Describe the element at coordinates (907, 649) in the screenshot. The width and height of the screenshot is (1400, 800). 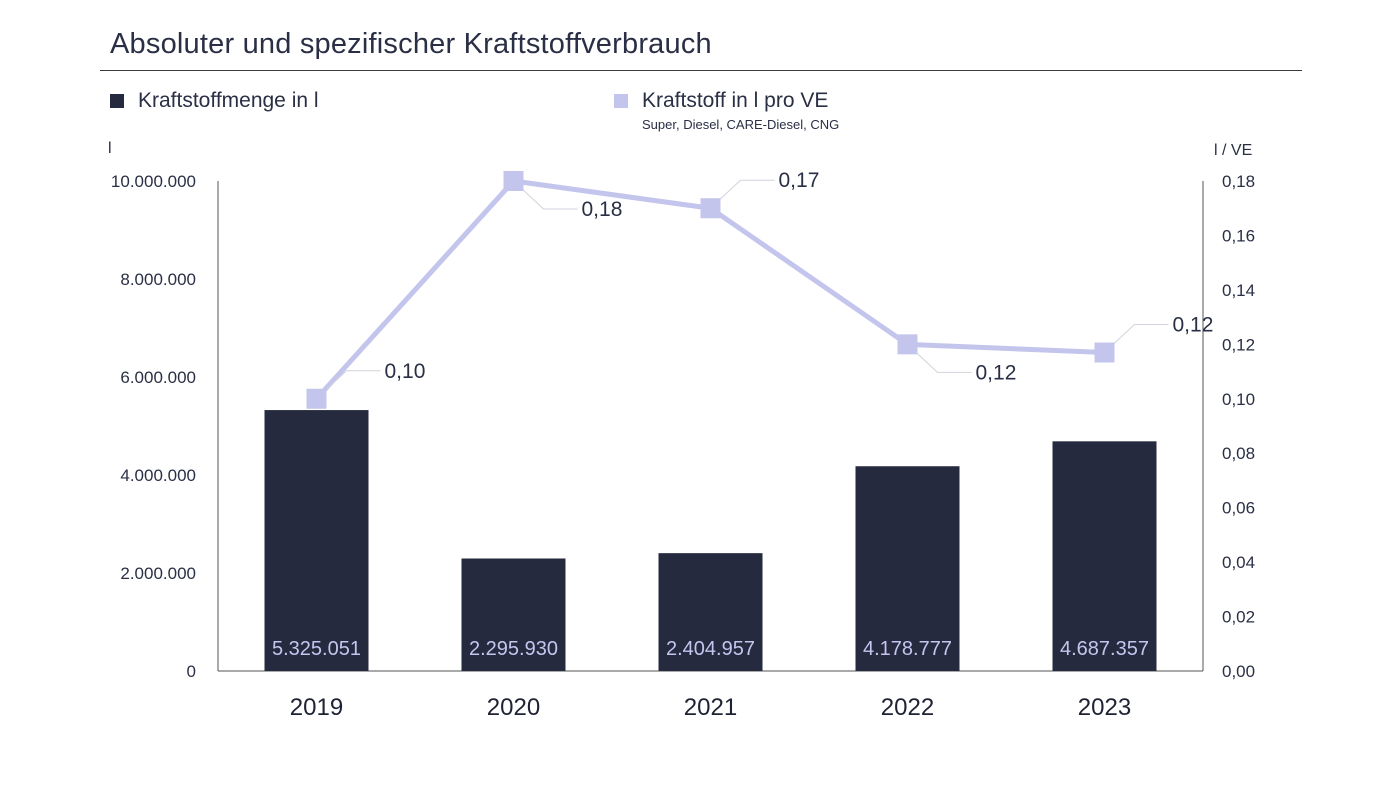
I see `bar-value-label: 4.178.777` at that location.